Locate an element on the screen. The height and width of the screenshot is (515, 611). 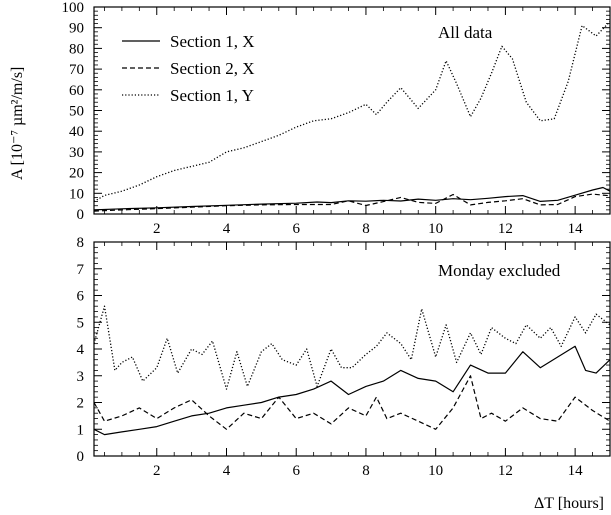
y-tick-label: 80 is located at coordinates (76, 49).